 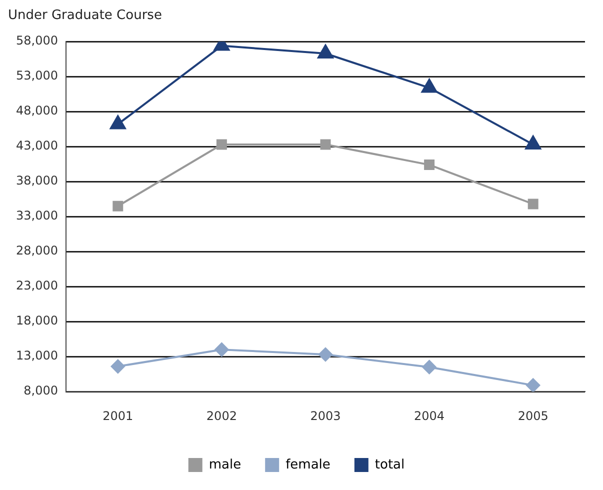 I want to click on y-tick-label: 33,000, so click(x=37, y=215).